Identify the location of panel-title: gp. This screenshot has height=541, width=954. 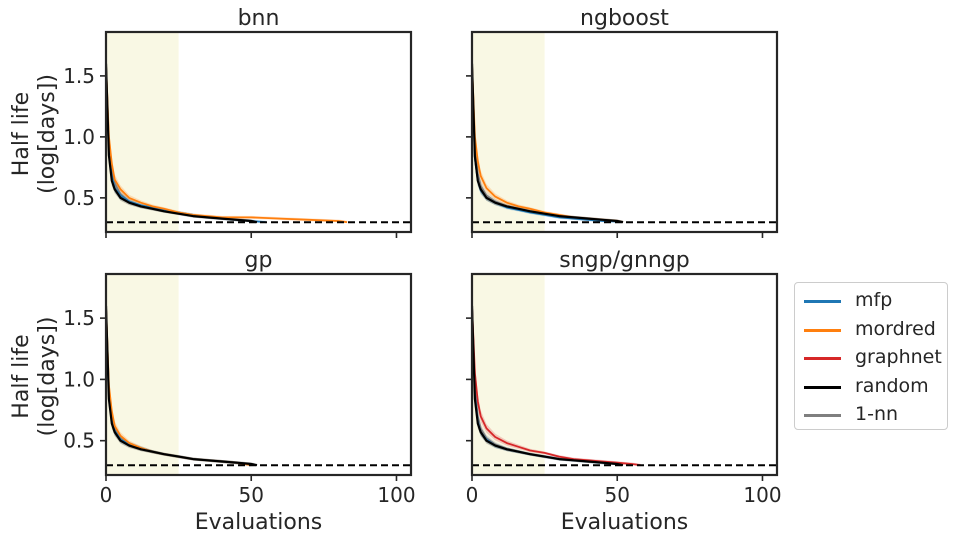
(259, 260).